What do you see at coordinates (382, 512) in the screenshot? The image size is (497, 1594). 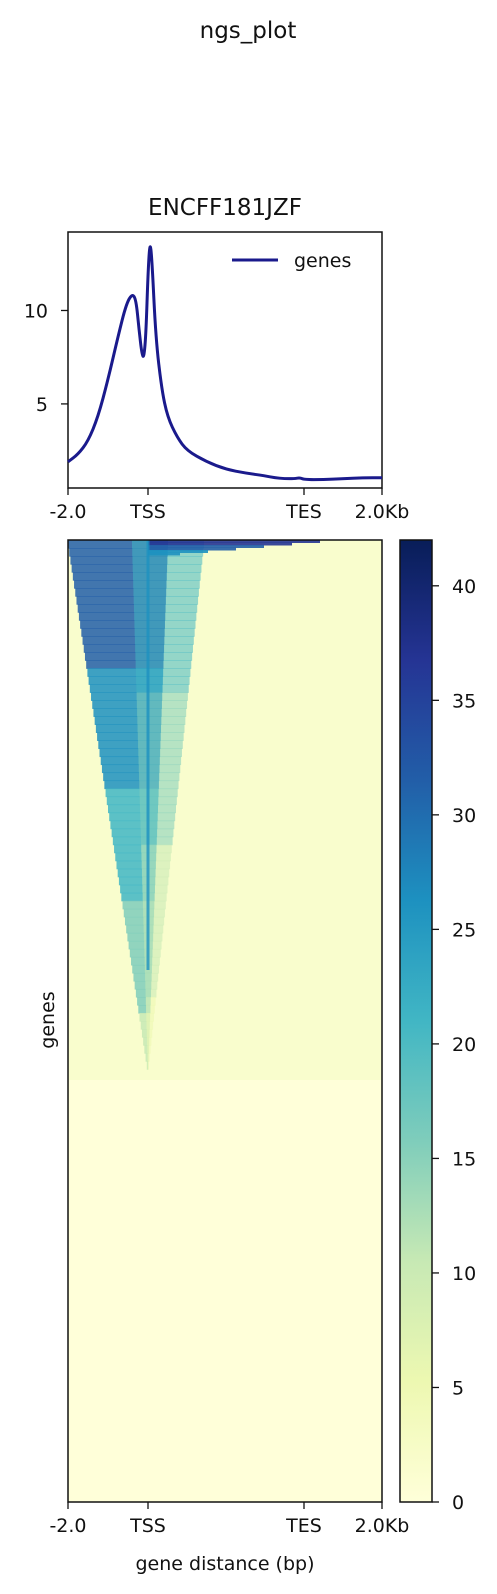 I see `x-tick-label: 2.0Kb` at bounding box center [382, 512].